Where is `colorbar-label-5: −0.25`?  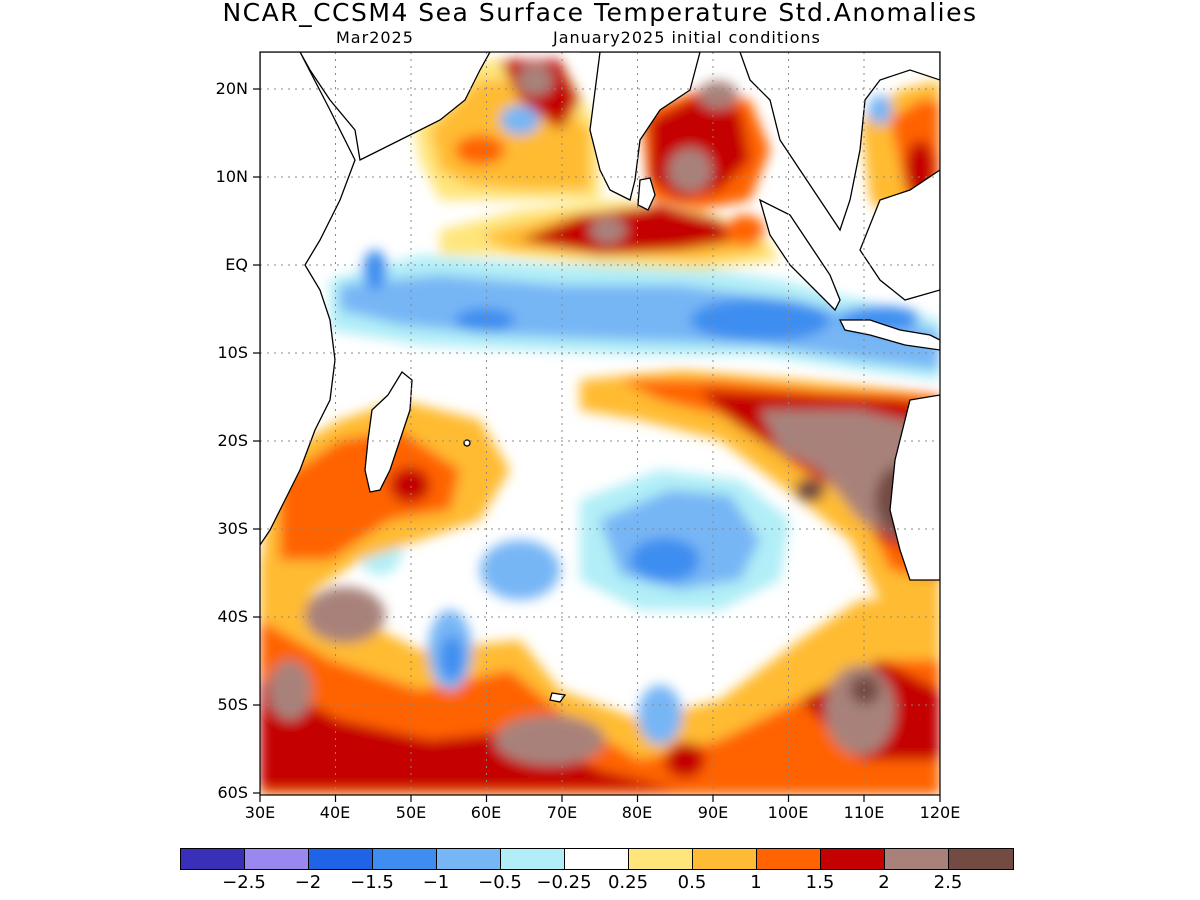 colorbar-label-5: −0.25 is located at coordinates (564, 882).